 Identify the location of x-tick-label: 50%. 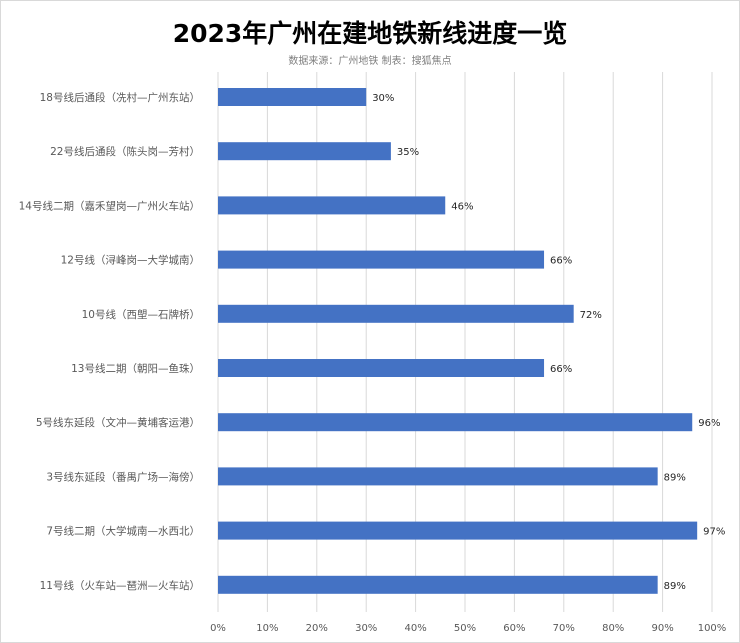
(465, 628).